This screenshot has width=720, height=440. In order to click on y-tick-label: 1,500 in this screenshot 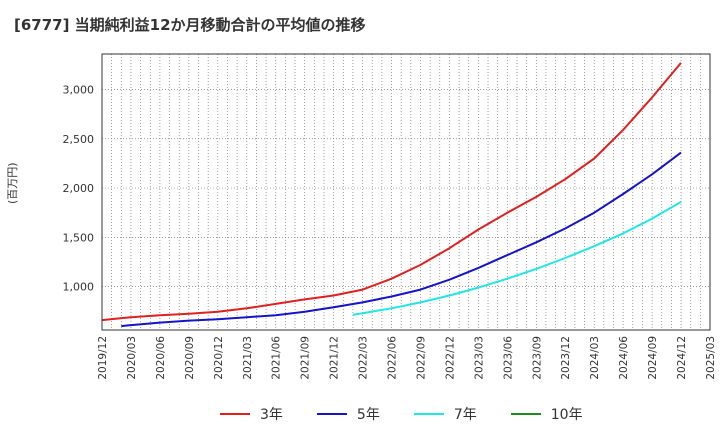, I will do `click(79, 237)`.